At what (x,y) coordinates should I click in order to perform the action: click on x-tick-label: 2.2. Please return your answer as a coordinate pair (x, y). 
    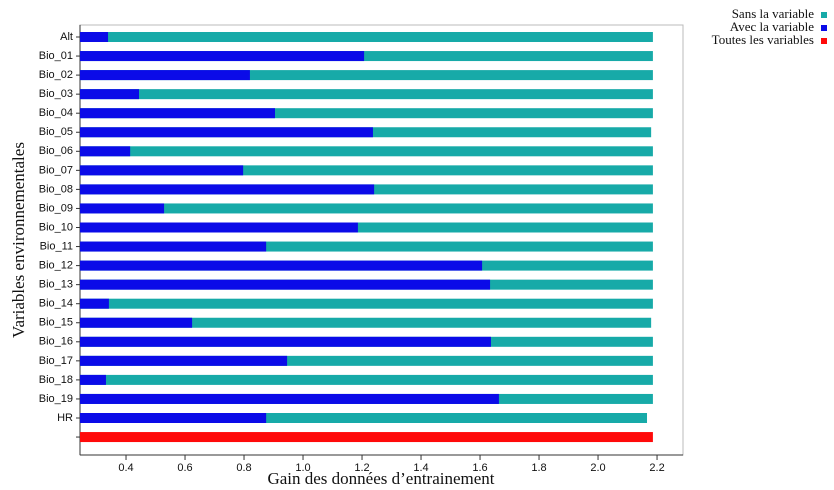
    Looking at the image, I should click on (656, 468).